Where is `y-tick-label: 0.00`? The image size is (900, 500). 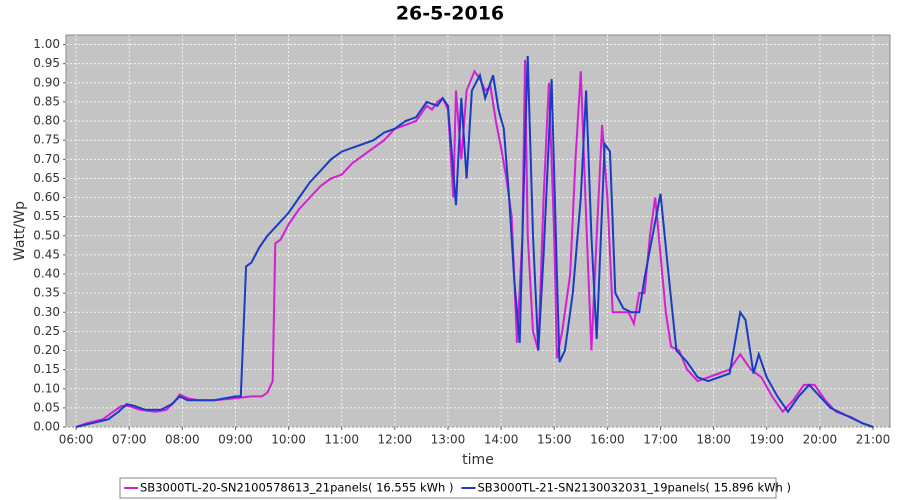
y-tick-label: 0.00 is located at coordinates (46, 427).